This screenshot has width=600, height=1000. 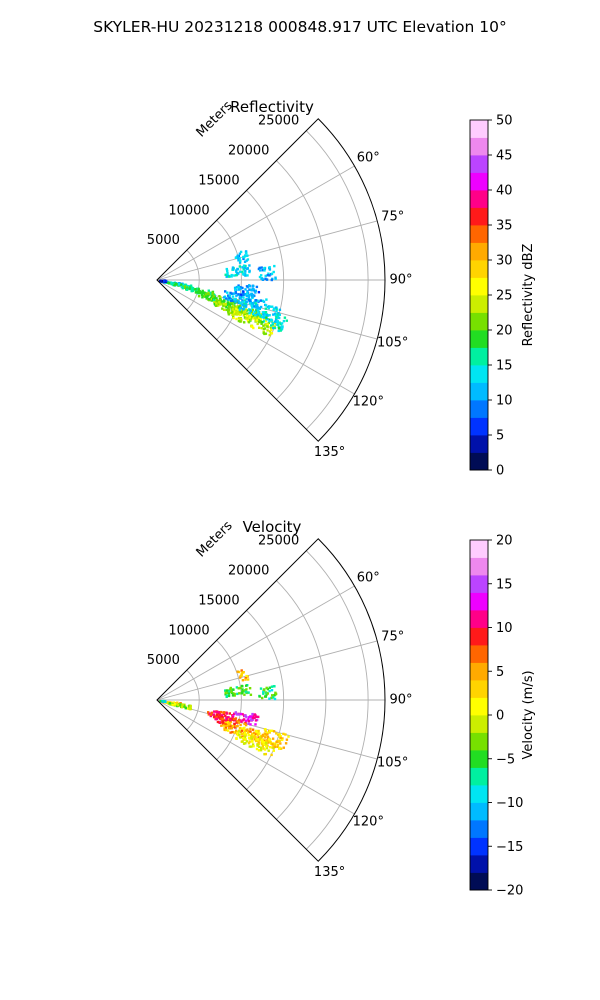 What do you see at coordinates (400, 280) in the screenshot?
I see `angle-tick-label: 90°` at bounding box center [400, 280].